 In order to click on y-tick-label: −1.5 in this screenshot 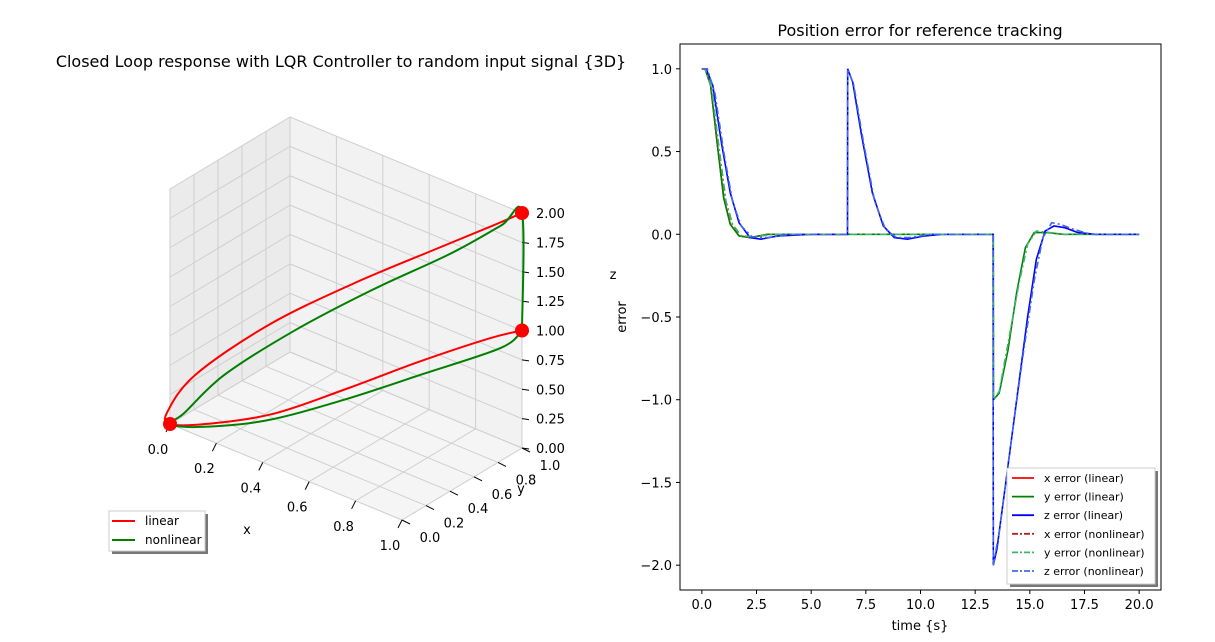, I will do `click(656, 483)`.